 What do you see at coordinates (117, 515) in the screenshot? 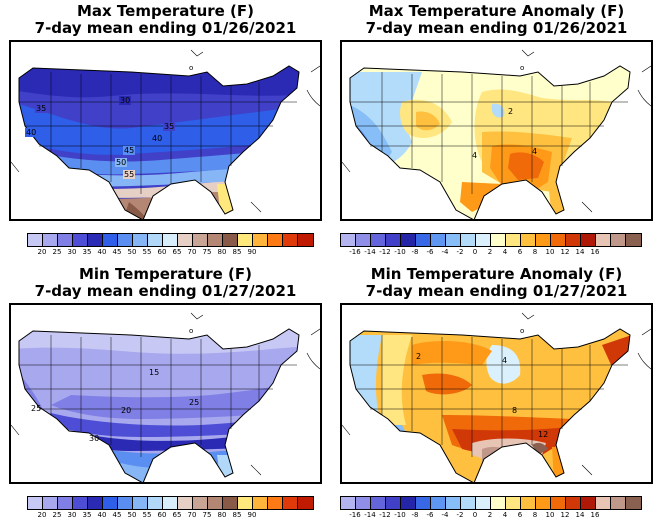
I see `colorbar-tick-label: 45` at bounding box center [117, 515].